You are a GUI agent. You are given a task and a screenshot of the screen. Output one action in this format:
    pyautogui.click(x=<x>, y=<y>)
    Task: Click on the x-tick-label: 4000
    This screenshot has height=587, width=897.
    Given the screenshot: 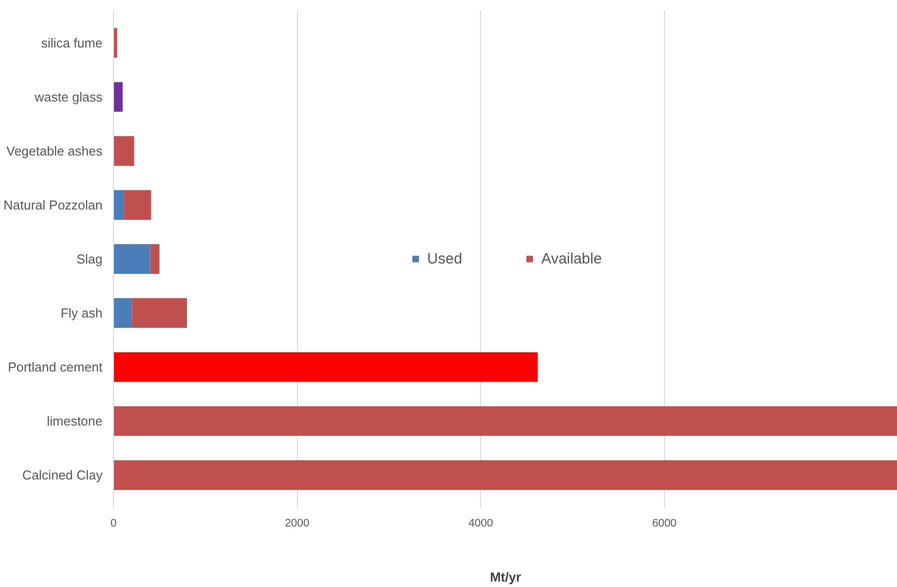 What is the action you would take?
    pyautogui.click(x=480, y=524)
    